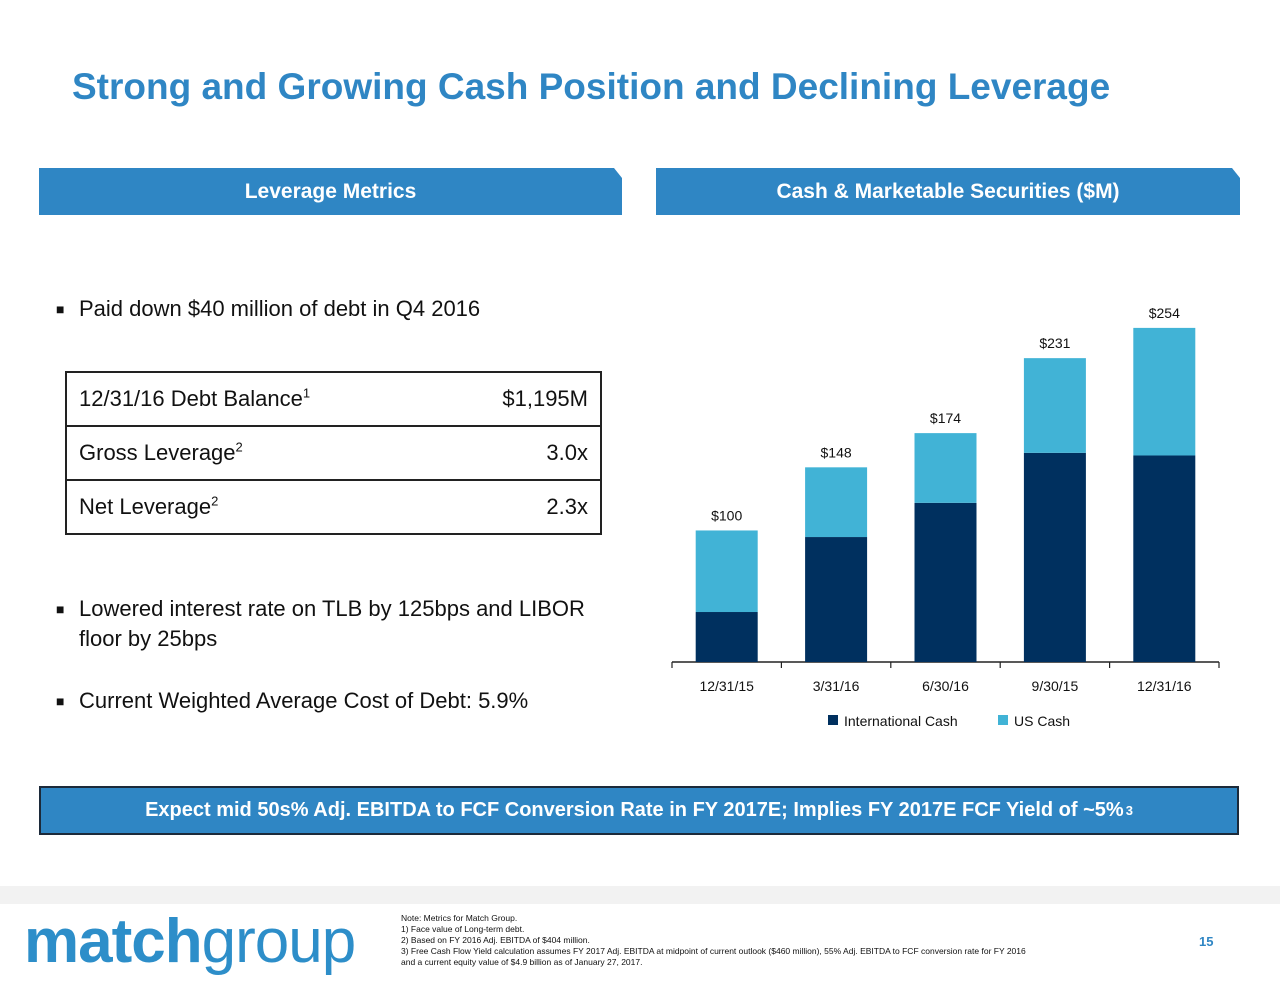 This screenshot has height=989, width=1280. I want to click on page-number: 15, so click(1206, 941).